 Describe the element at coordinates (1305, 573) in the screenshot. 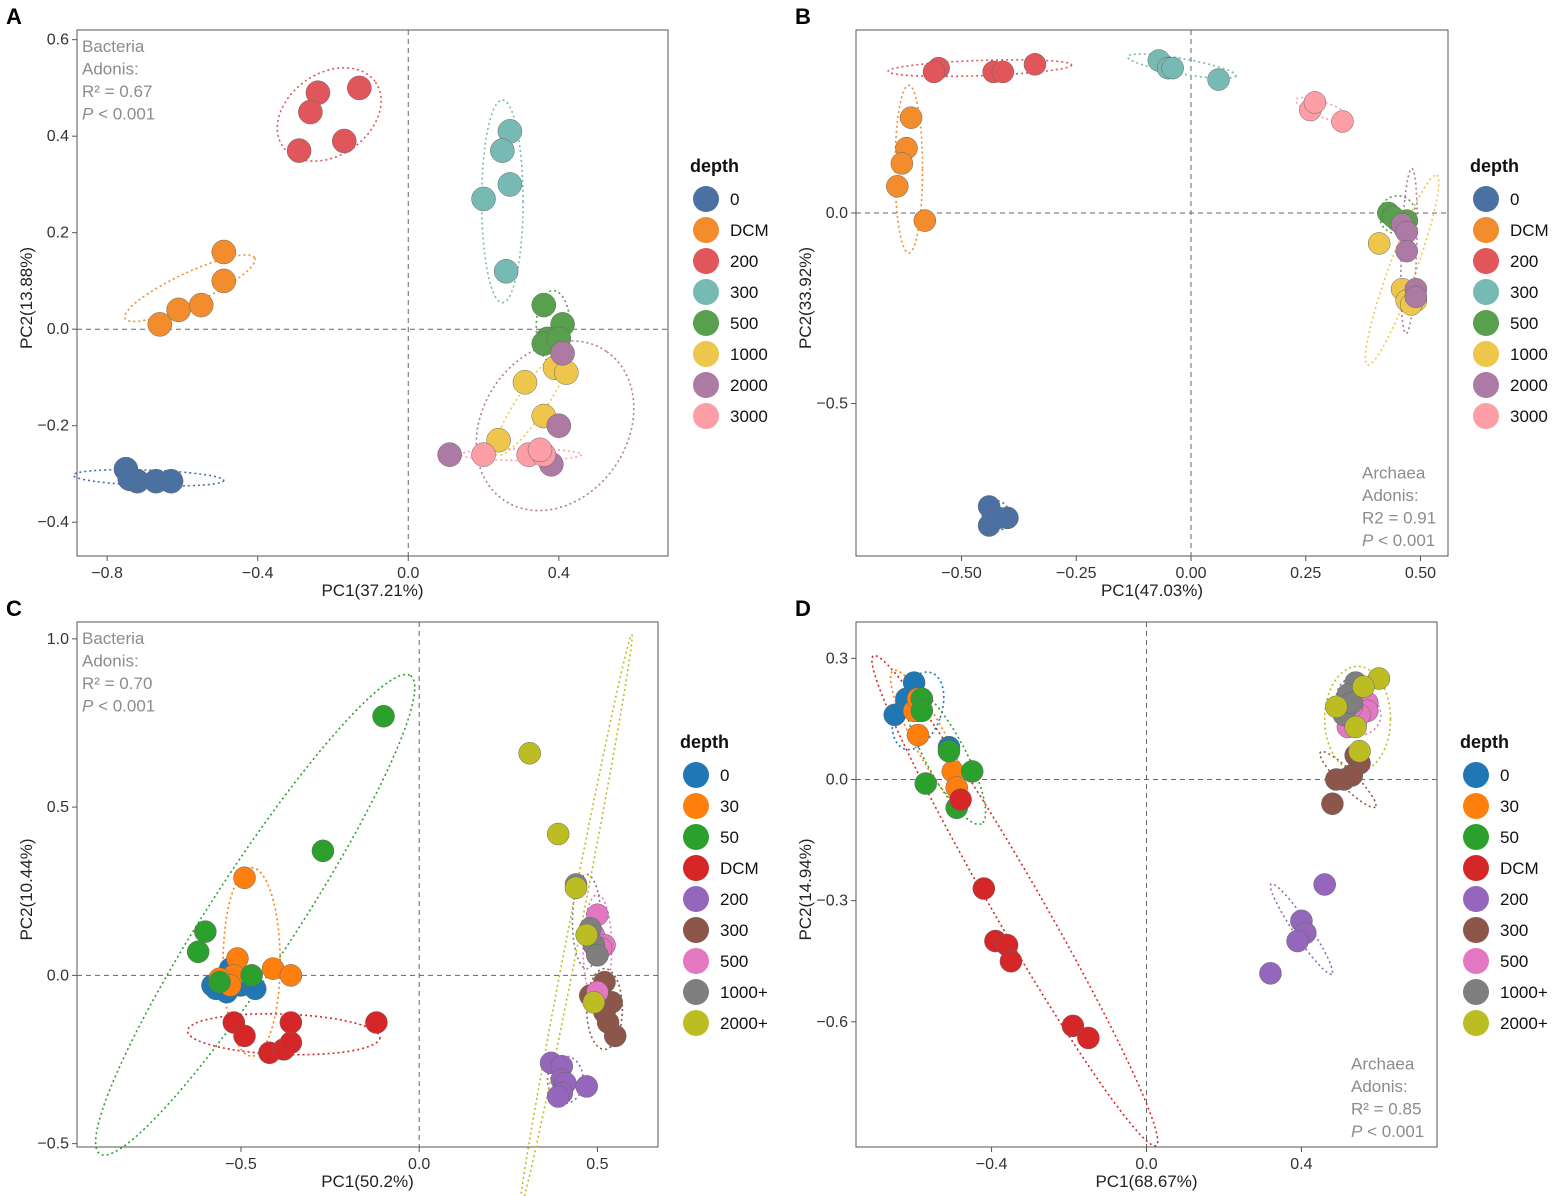

I see `panel-b-xtick-label: 0.25` at that location.